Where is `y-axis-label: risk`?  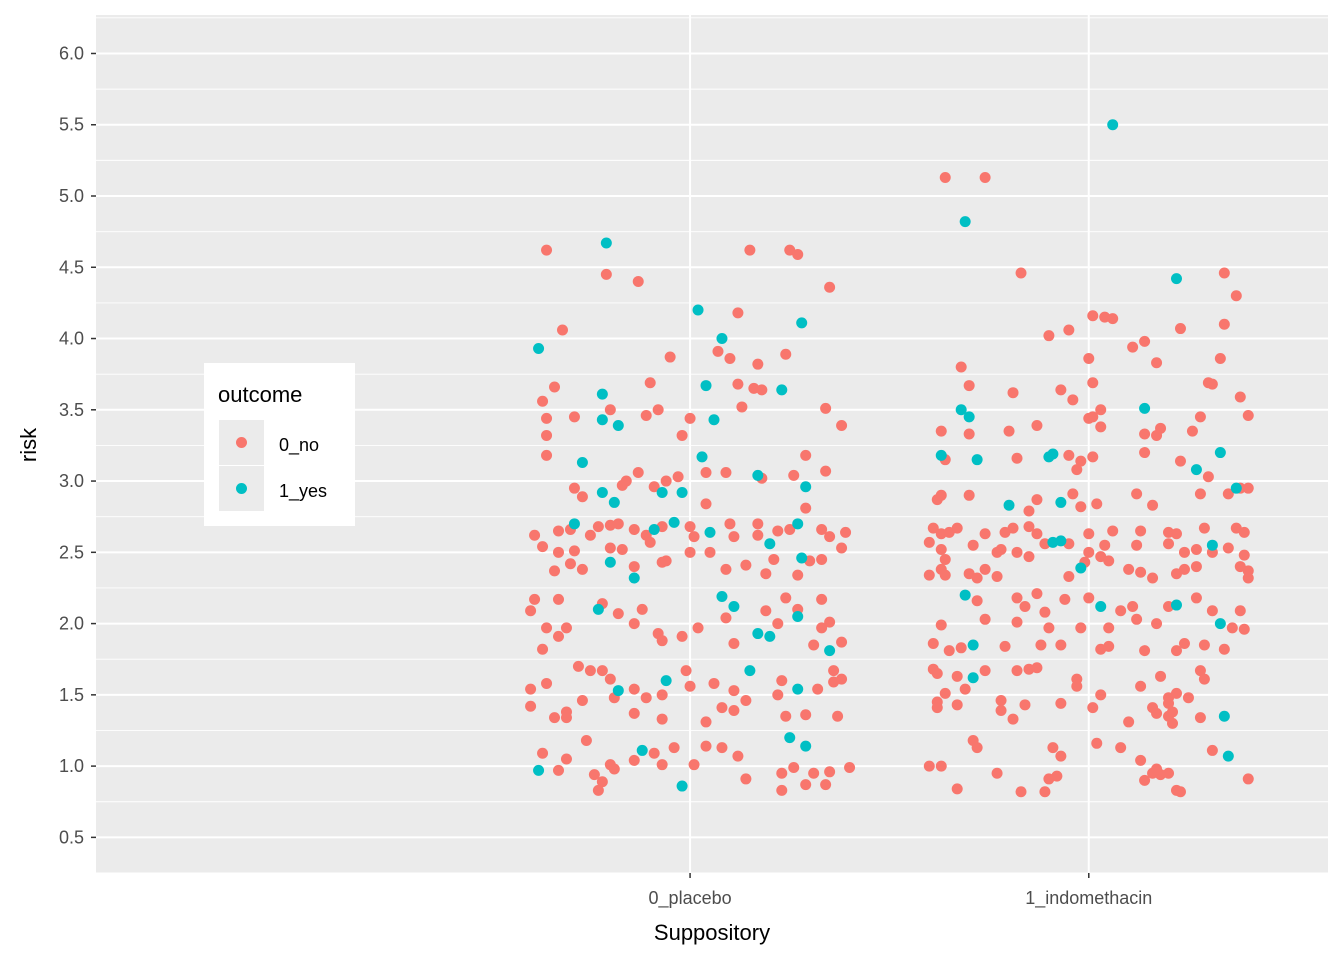 y-axis-label: risk is located at coordinates (28, 444).